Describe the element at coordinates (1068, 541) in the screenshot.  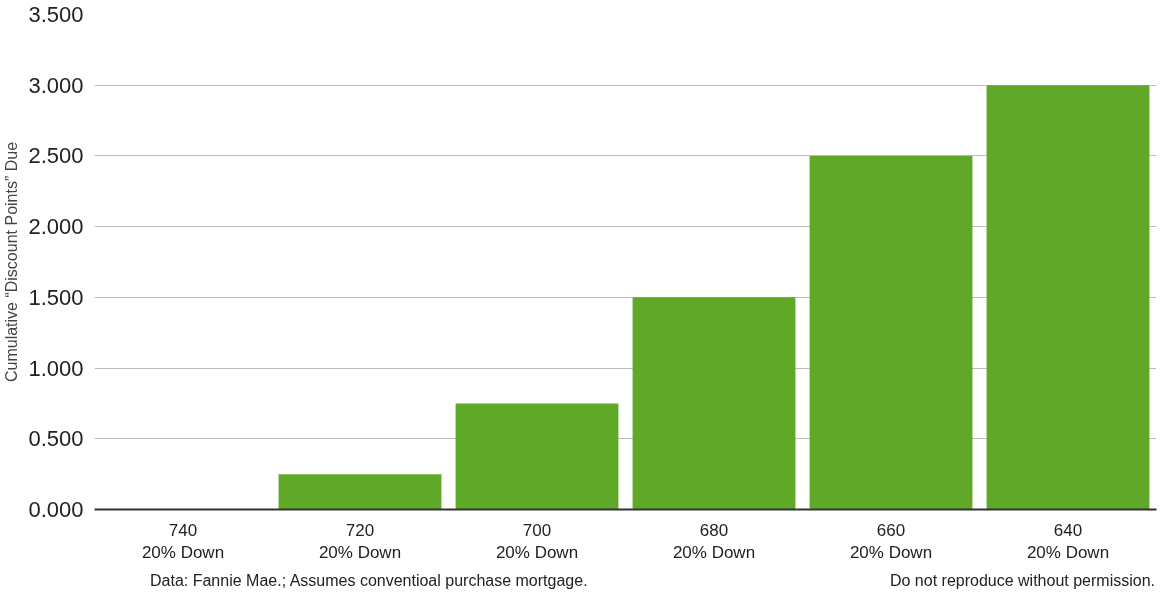
I see `x-tick-label: 640 20% Down` at that location.